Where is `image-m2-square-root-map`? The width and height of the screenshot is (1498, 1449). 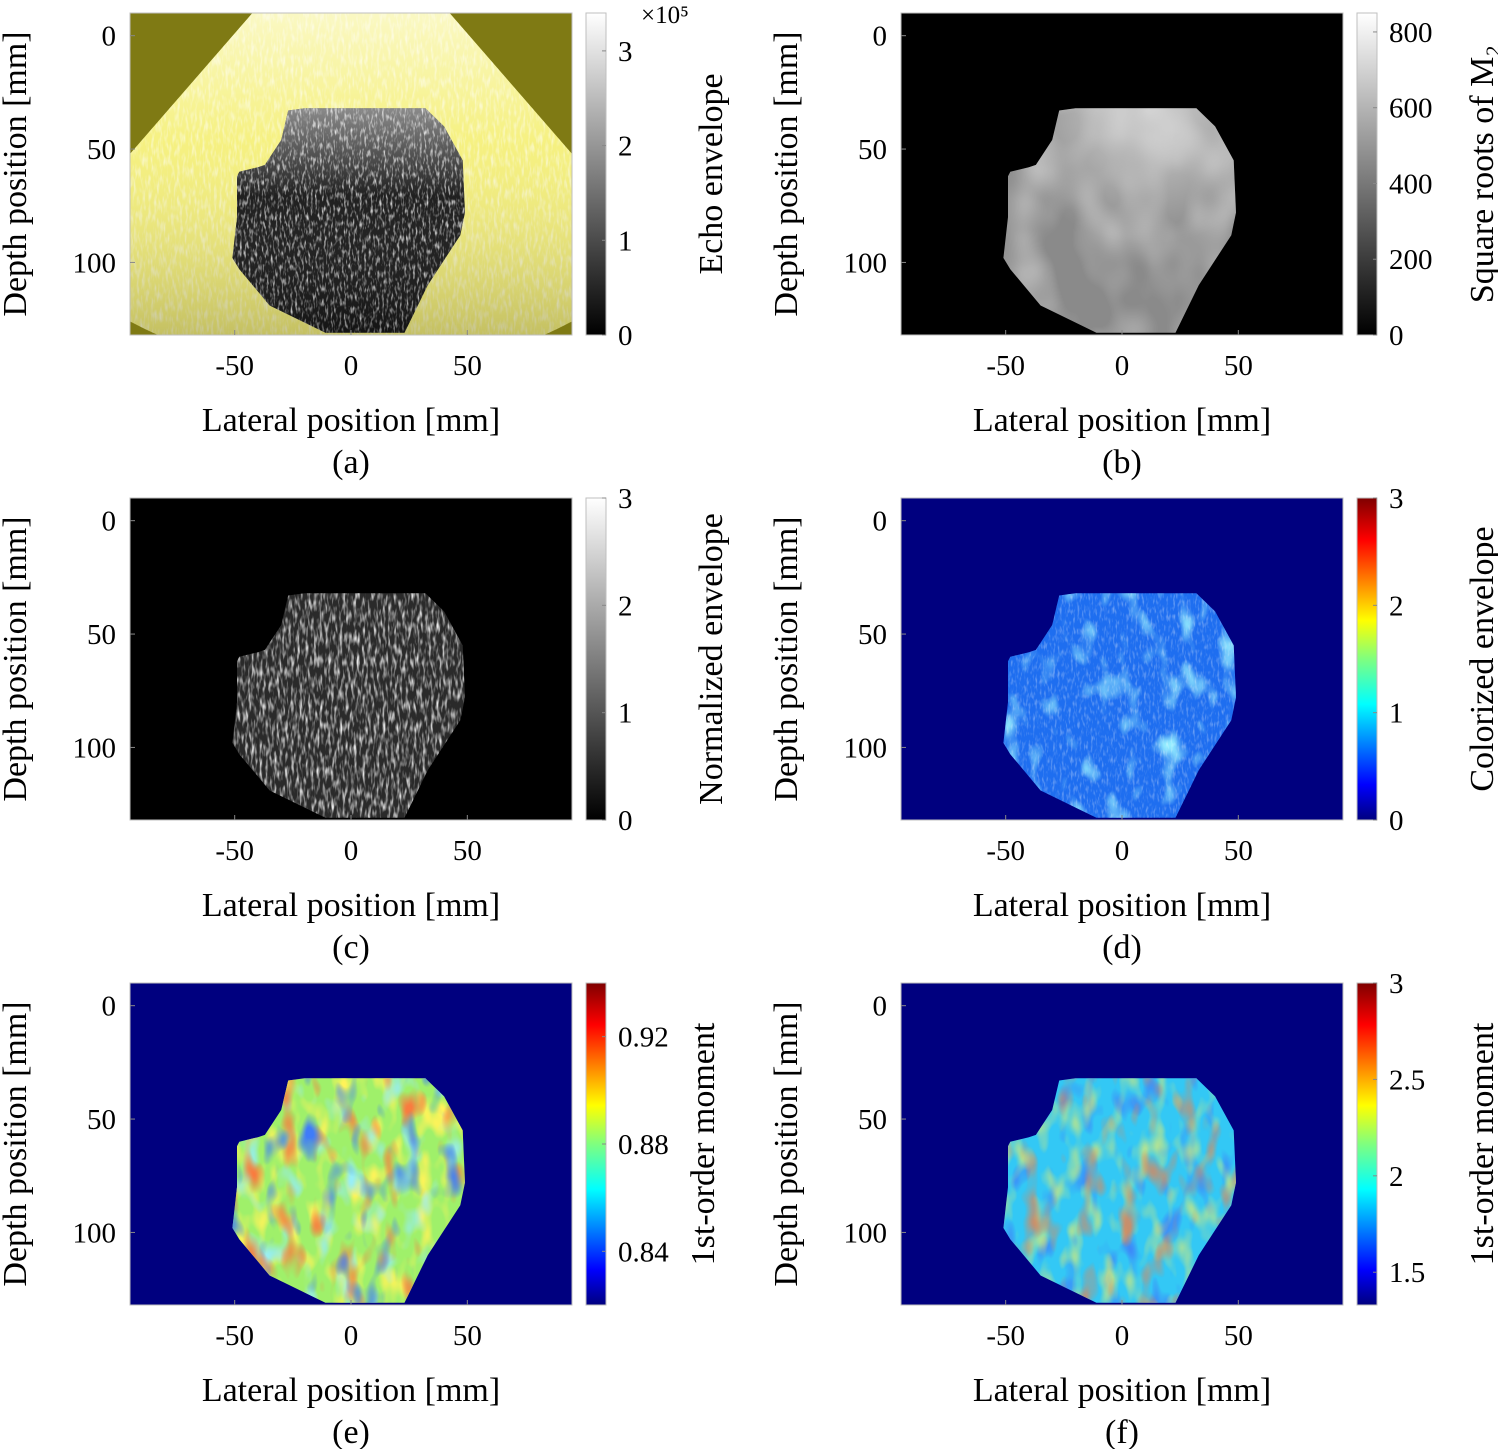
image-m2-square-root-map is located at coordinates (1122, 174).